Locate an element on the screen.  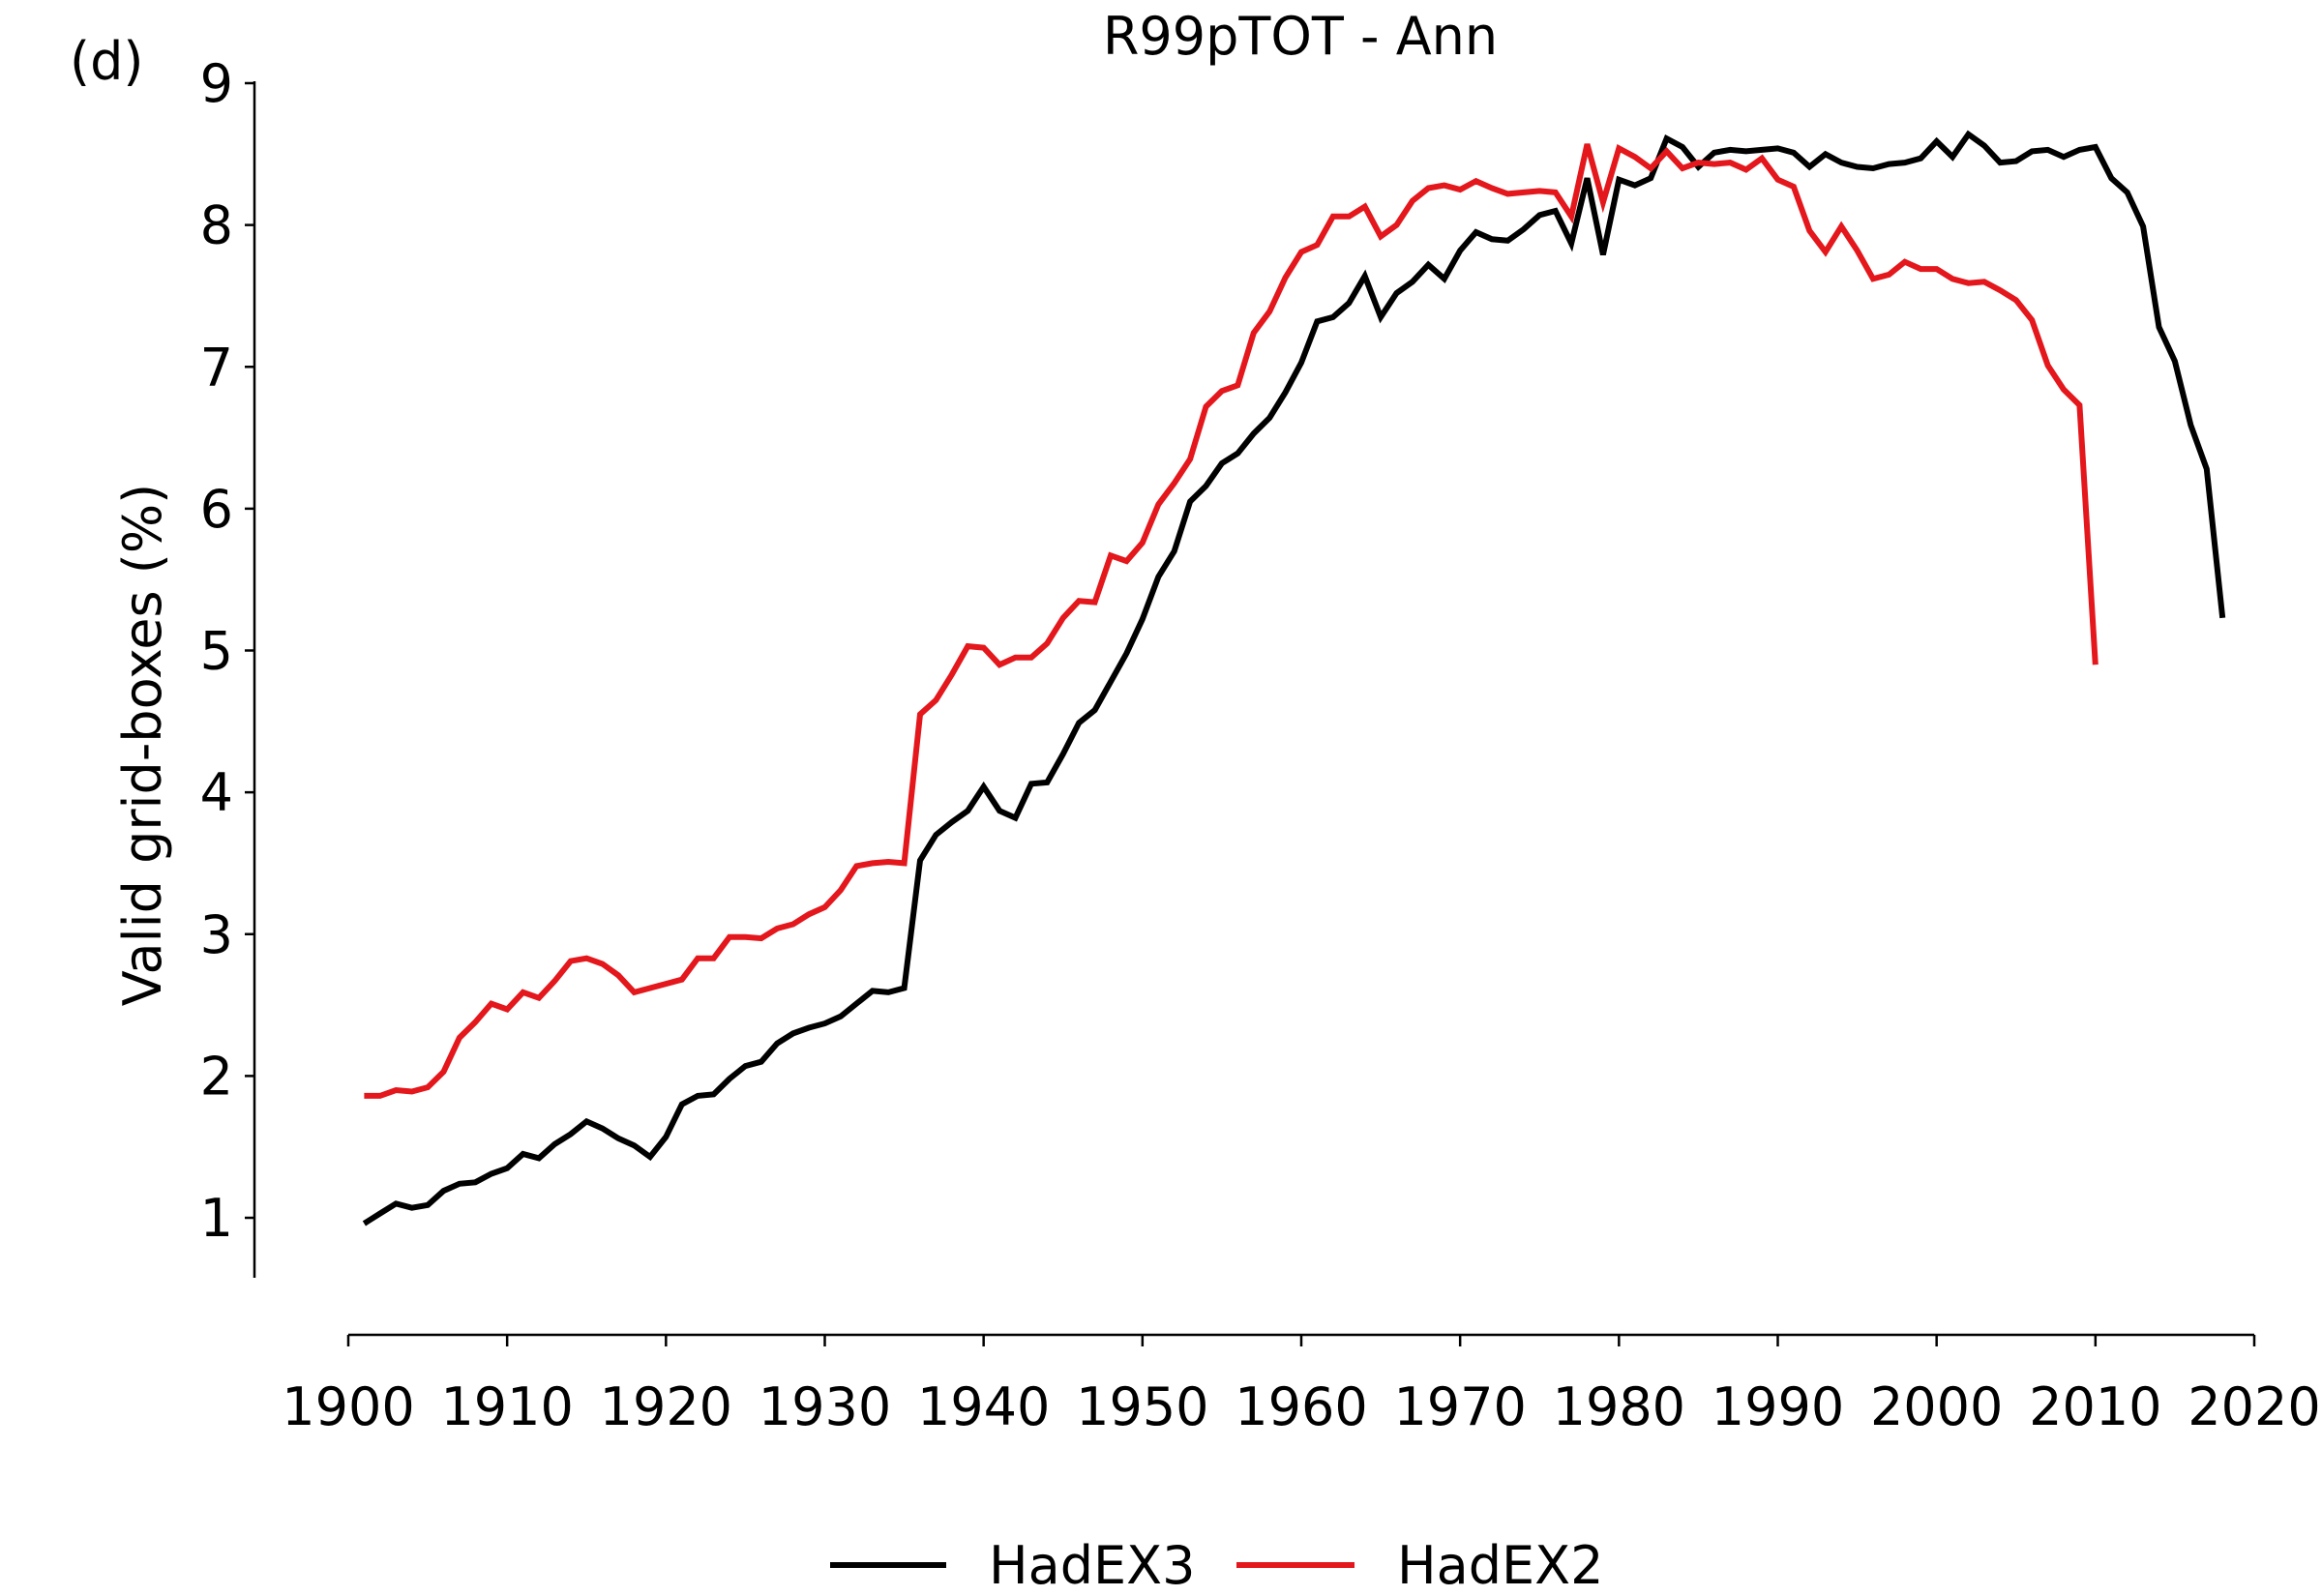
legend-label-hadex3: HadEX3 is located at coordinates (1092, 1565).